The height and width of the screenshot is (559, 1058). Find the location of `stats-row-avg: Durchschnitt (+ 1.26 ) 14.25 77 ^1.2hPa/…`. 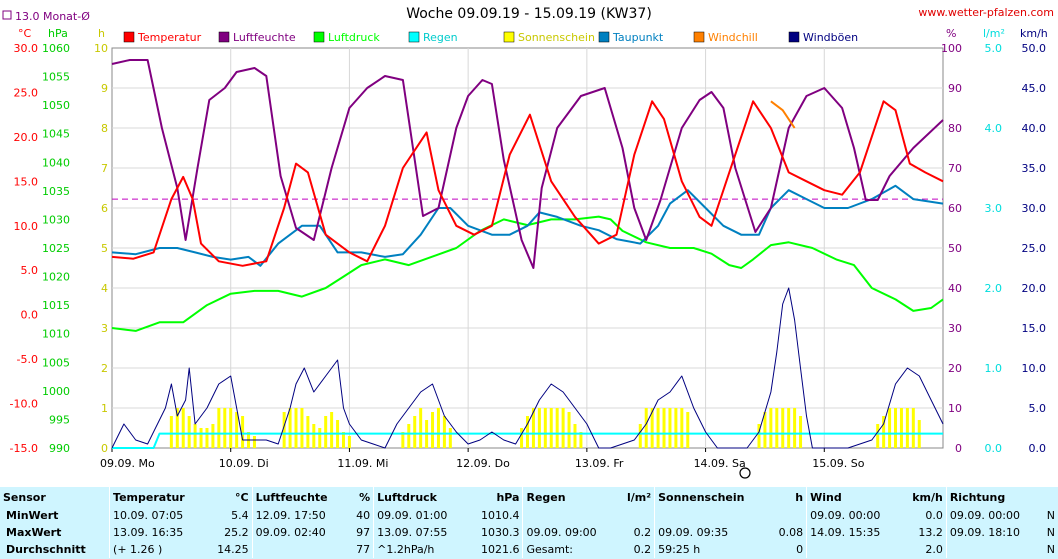

stats-row-avg: Durchschnitt (+ 1.26 ) 14.25 77 ^1.2hPa/… is located at coordinates (529, 549).